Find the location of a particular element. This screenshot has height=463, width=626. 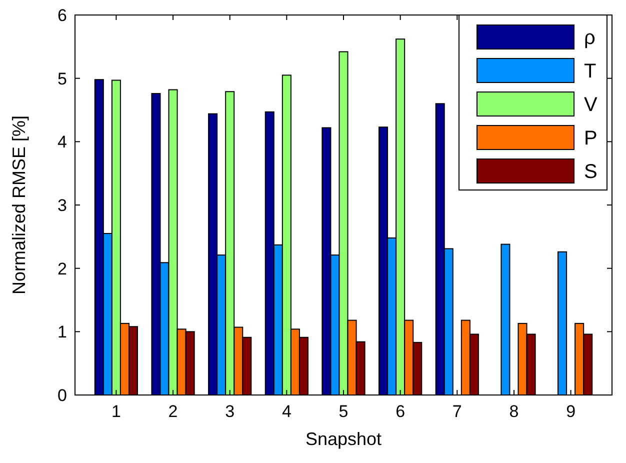

legend-label: ρ is located at coordinates (590, 38).